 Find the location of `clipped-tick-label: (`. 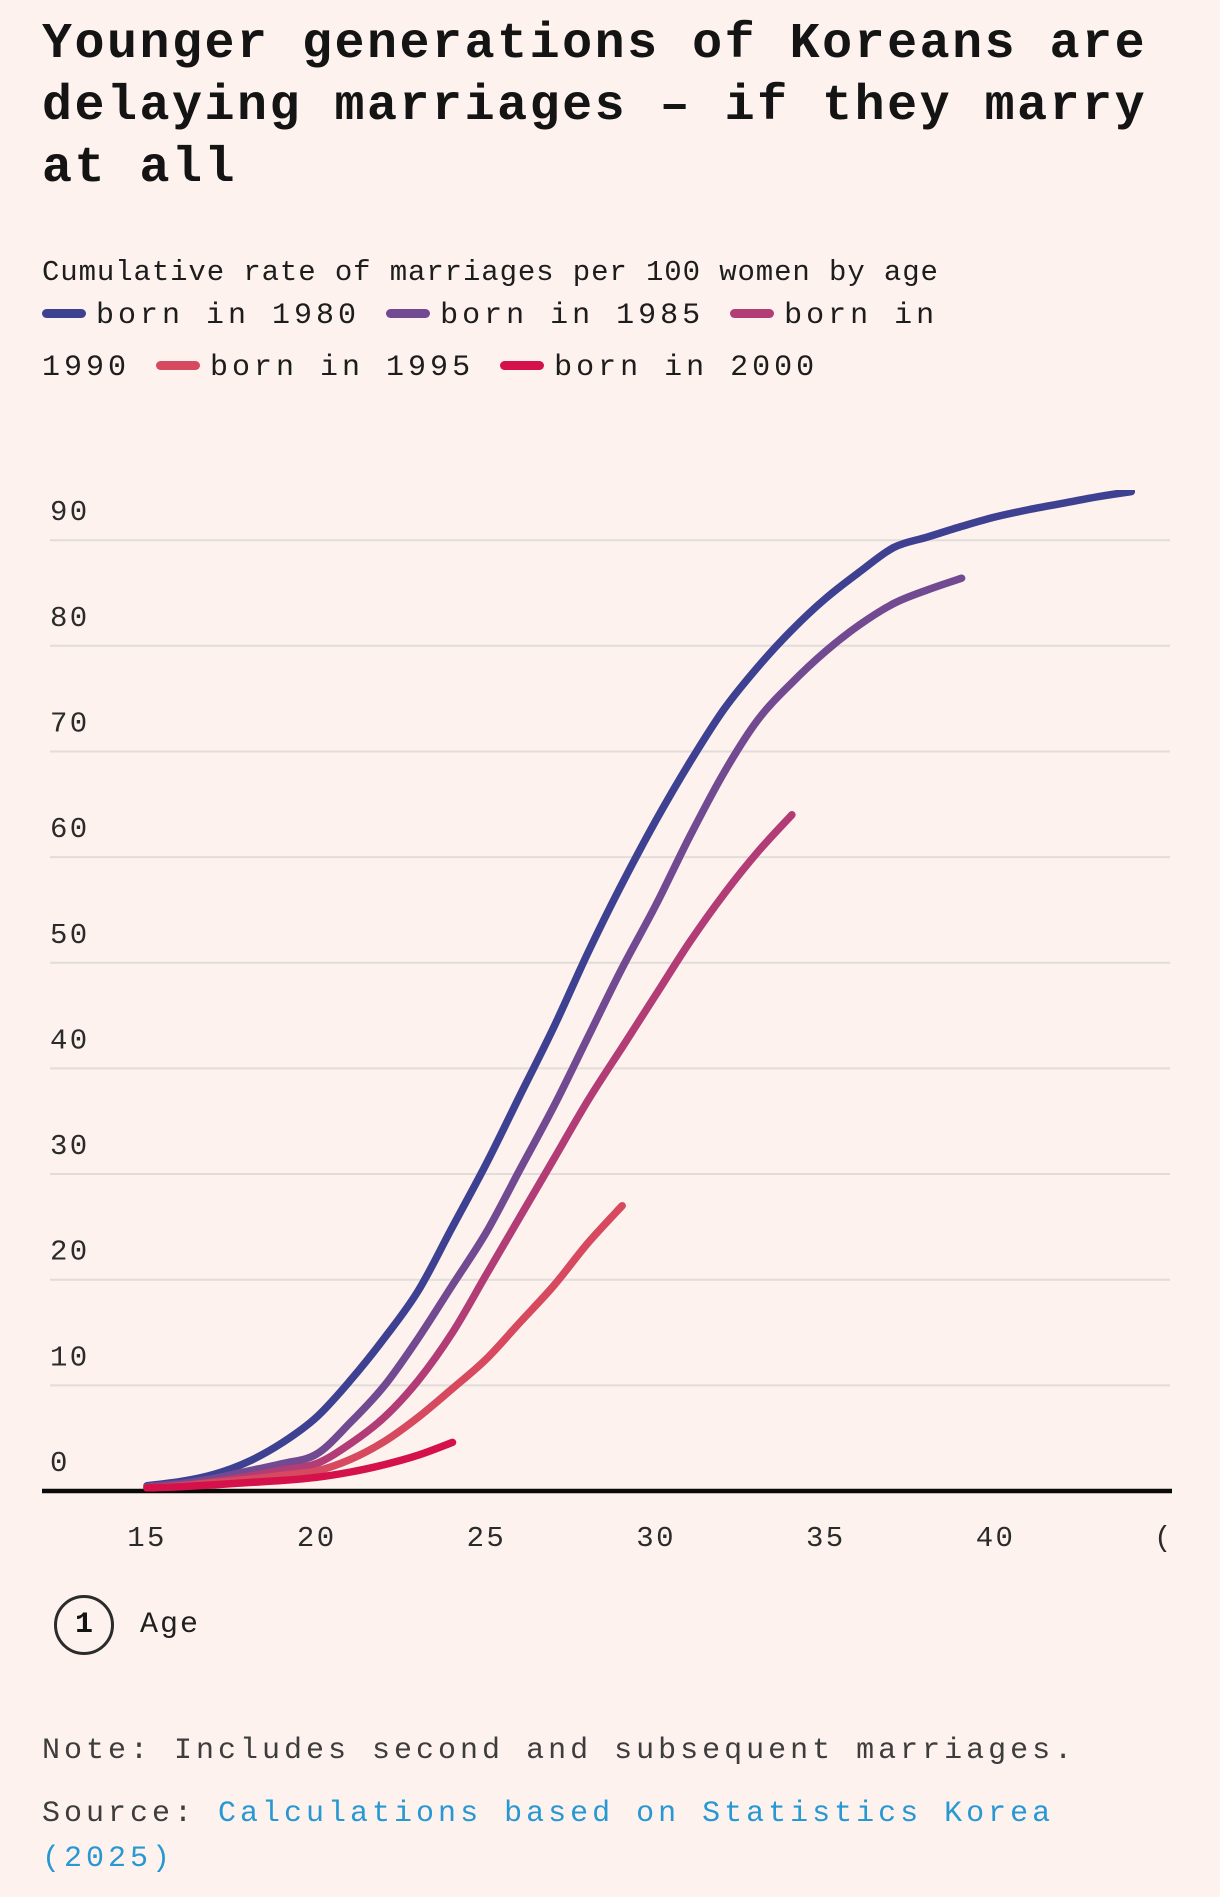

clipped-tick-label: ( is located at coordinates (1164, 1538).